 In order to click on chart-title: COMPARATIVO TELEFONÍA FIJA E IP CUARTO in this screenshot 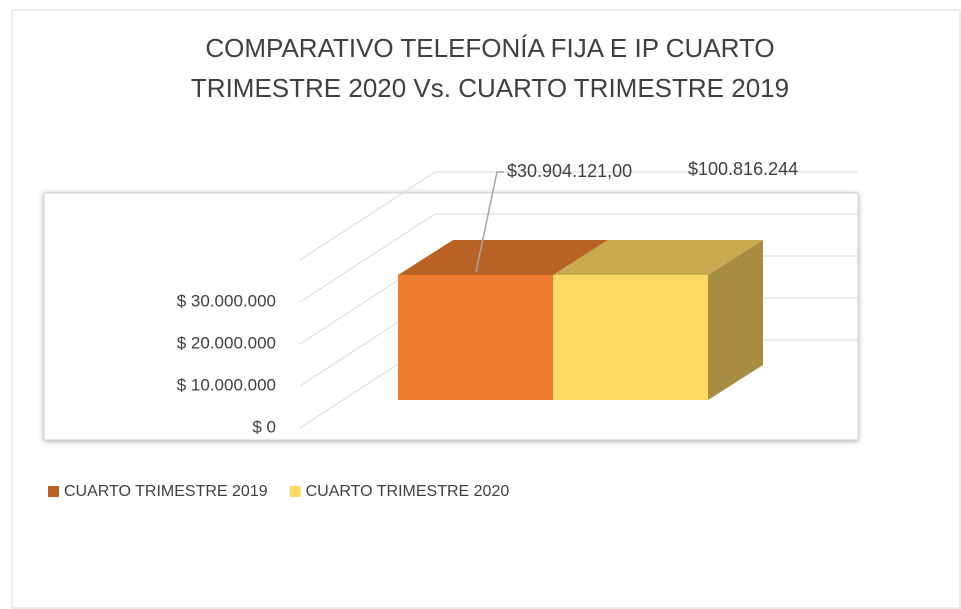, I will do `click(489, 48)`.